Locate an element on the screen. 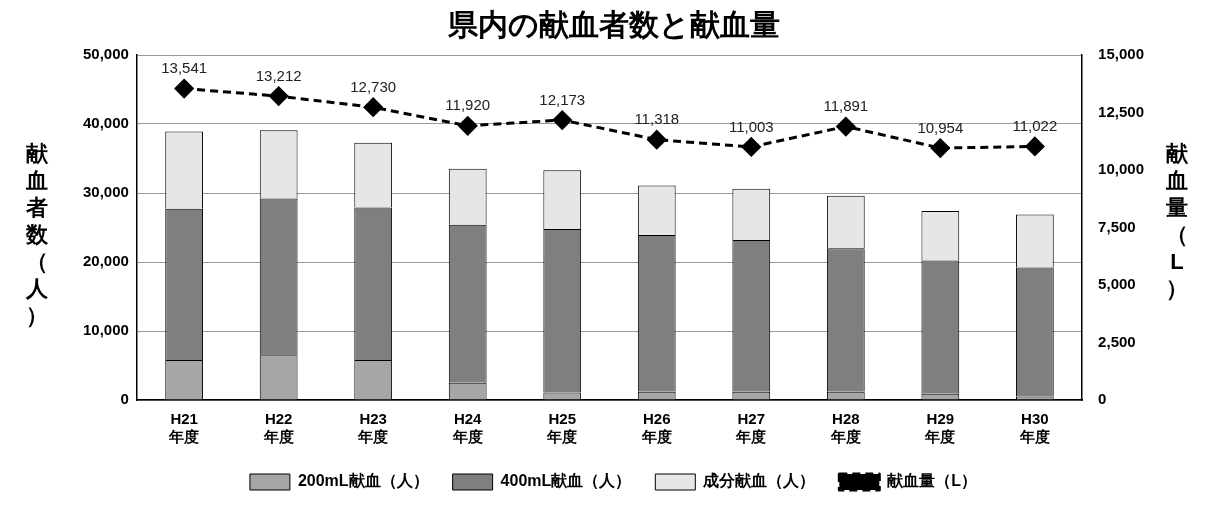 The image size is (1210, 511). x-tick-label: H29 年度 is located at coordinates (940, 428).